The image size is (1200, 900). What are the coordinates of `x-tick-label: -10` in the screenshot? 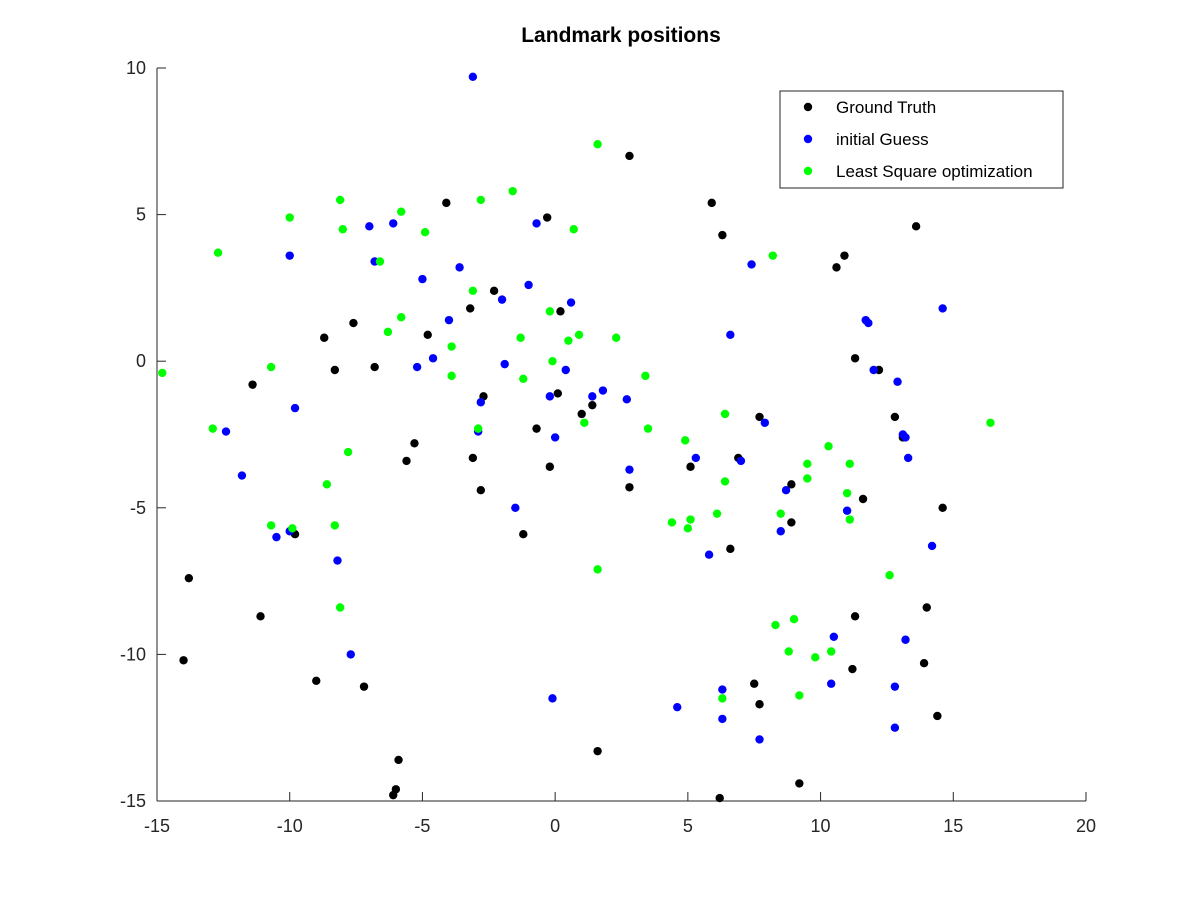 It's located at (290, 826).